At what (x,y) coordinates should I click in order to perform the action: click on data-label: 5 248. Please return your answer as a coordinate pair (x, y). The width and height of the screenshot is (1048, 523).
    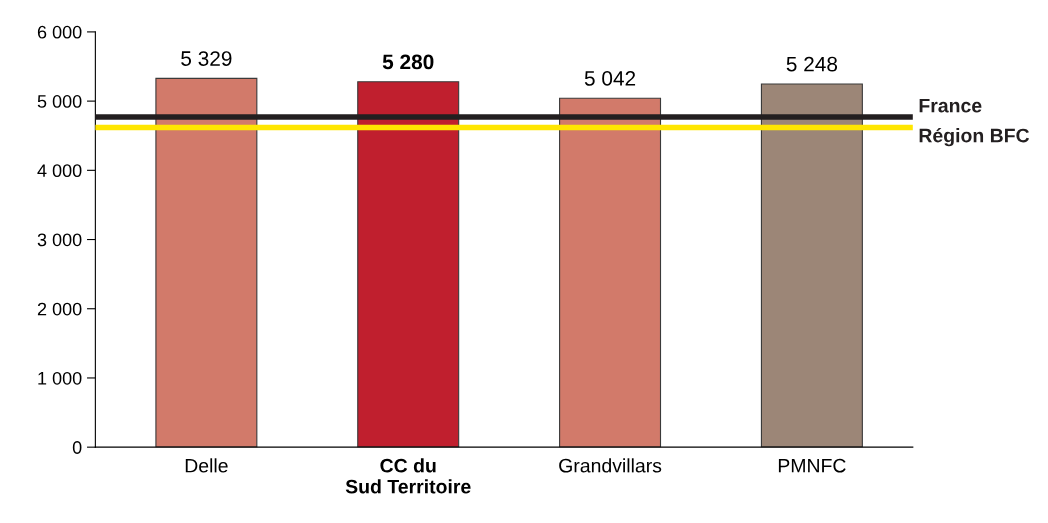
    Looking at the image, I should click on (812, 64).